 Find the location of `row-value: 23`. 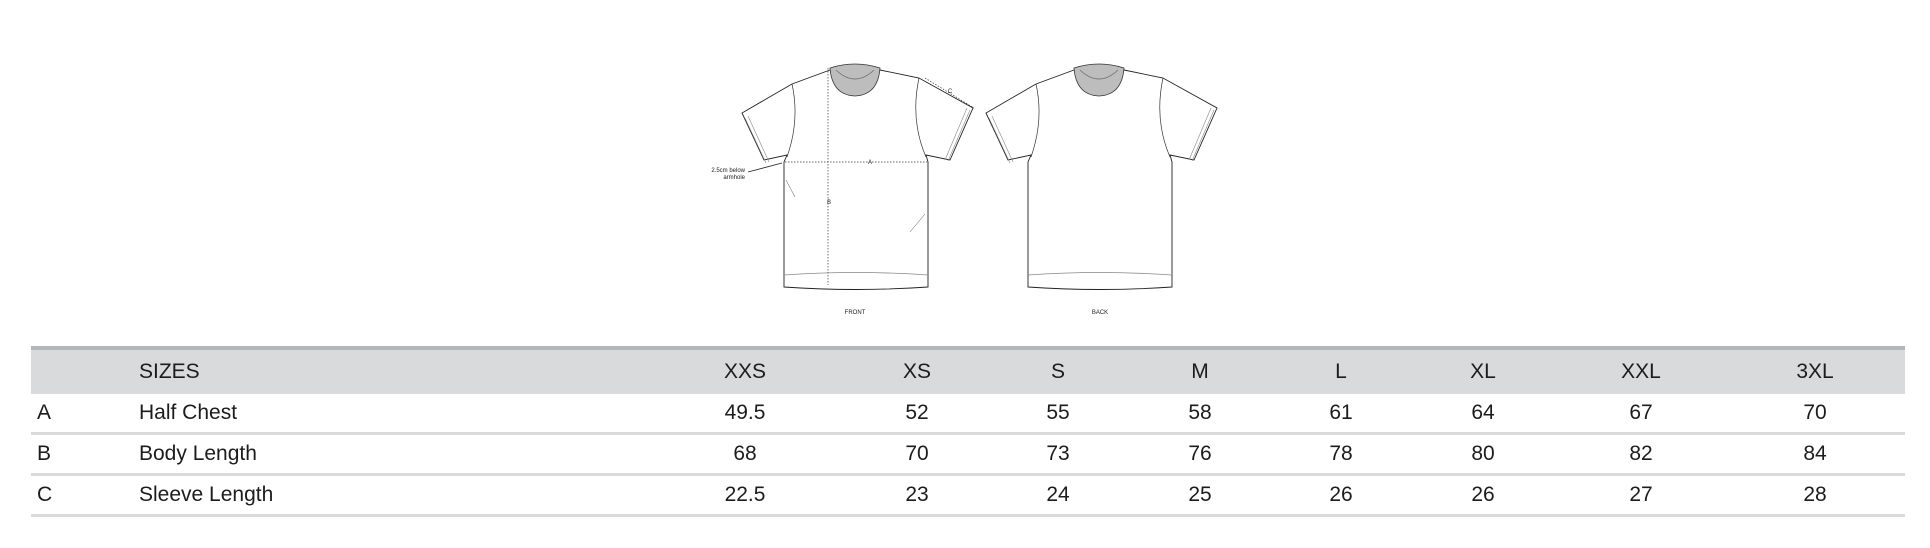

row-value: 23 is located at coordinates (917, 494).